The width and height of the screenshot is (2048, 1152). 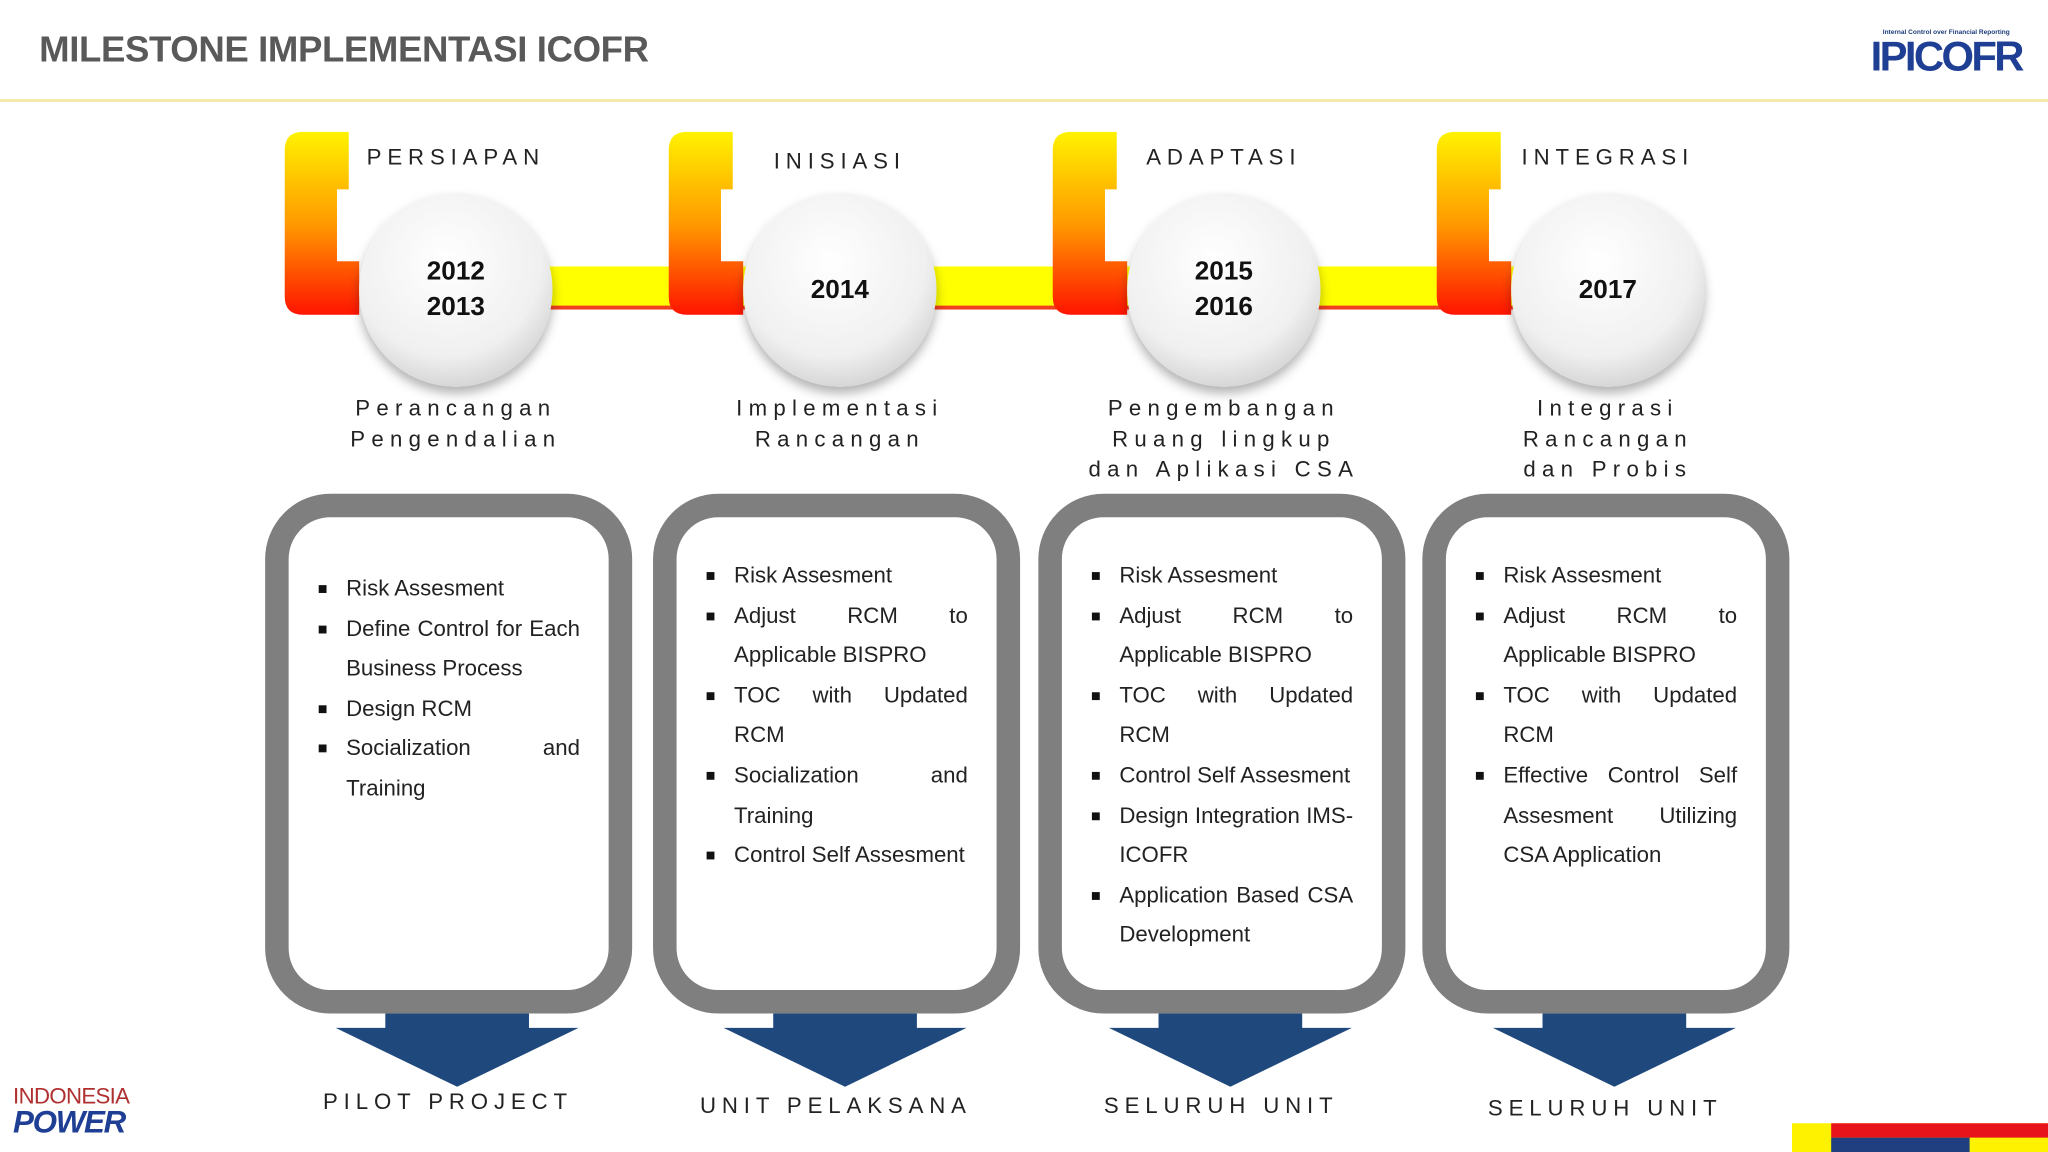 I want to click on phase-label: INTEGRASI, so click(x=1608, y=157).